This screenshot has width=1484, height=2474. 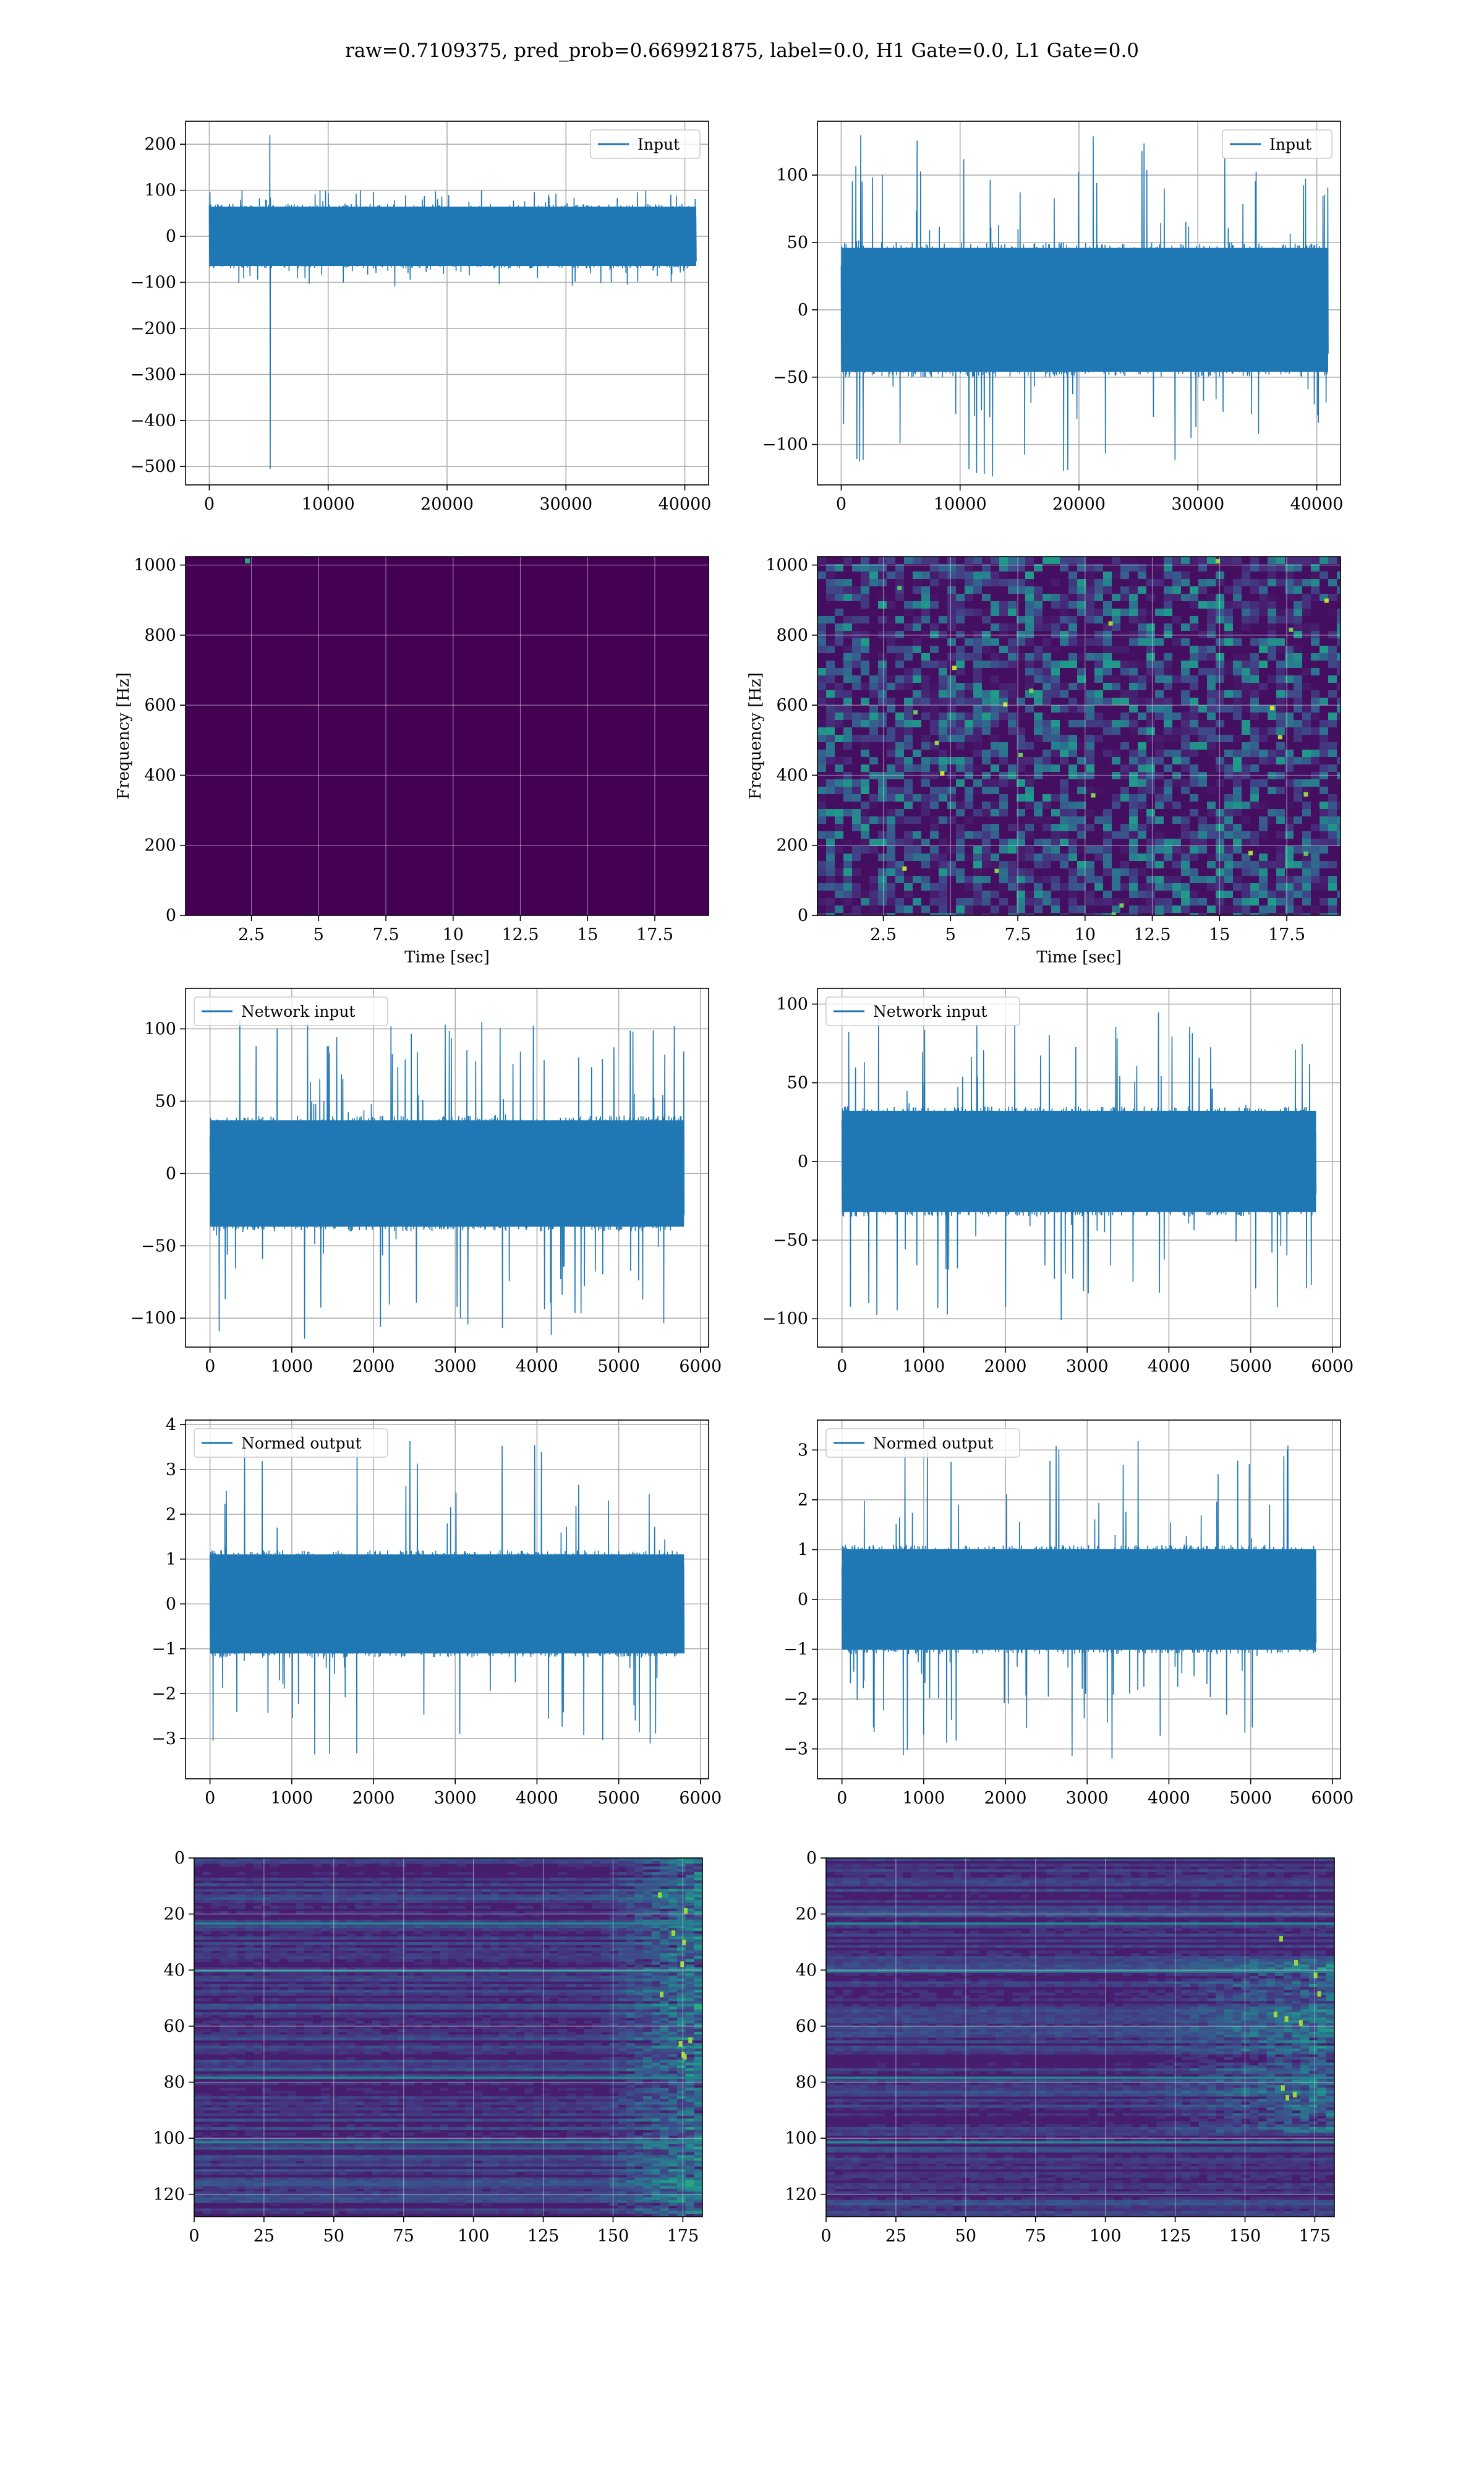 What do you see at coordinates (373, 1366) in the screenshot?
I see `x-tick-label: 2000` at bounding box center [373, 1366].